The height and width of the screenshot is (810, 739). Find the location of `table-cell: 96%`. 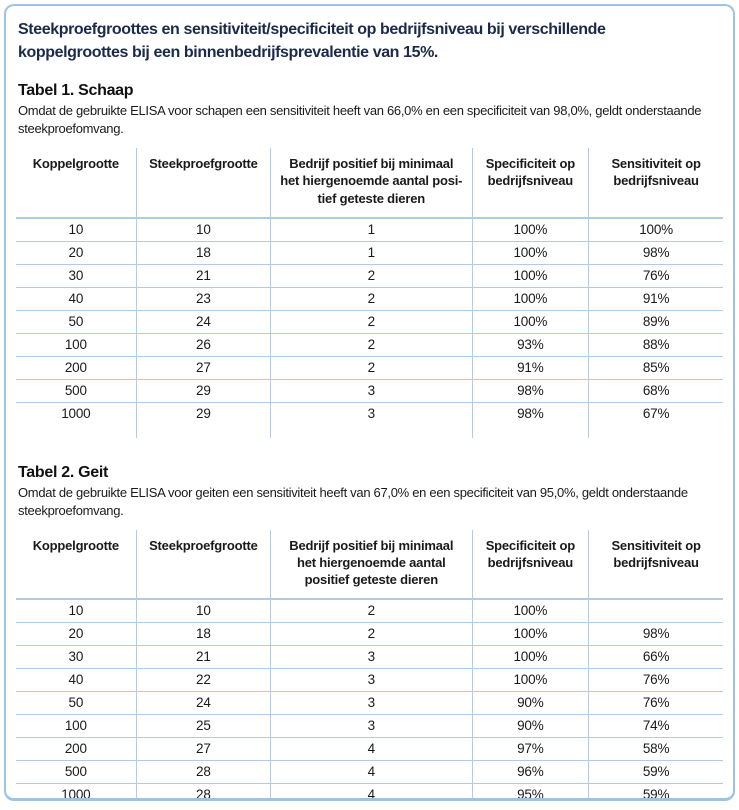

table-cell: 96% is located at coordinates (530, 772).